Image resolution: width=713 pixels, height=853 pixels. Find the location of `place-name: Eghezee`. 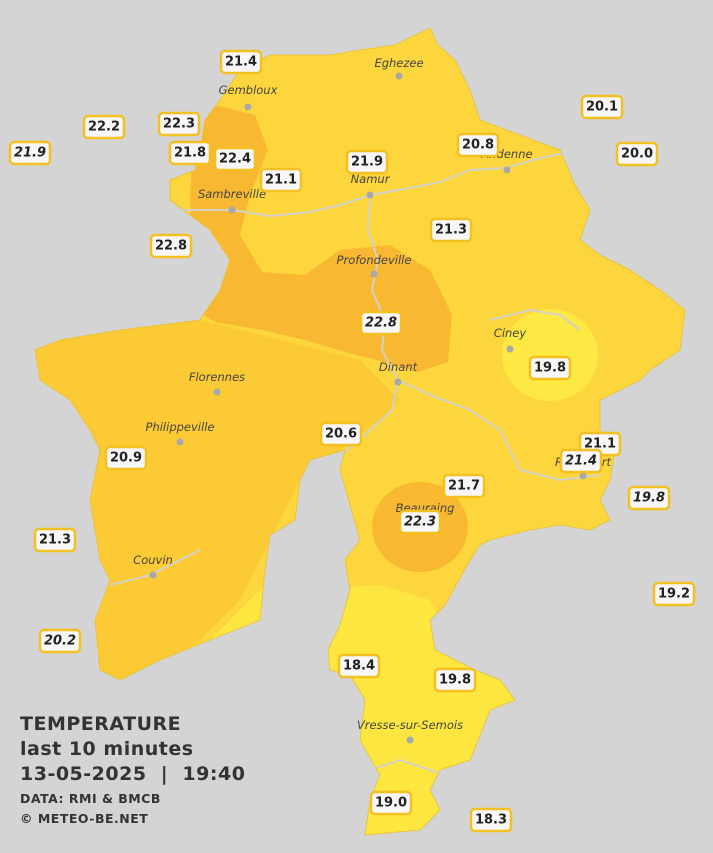

place-name: Eghezee is located at coordinates (398, 63).